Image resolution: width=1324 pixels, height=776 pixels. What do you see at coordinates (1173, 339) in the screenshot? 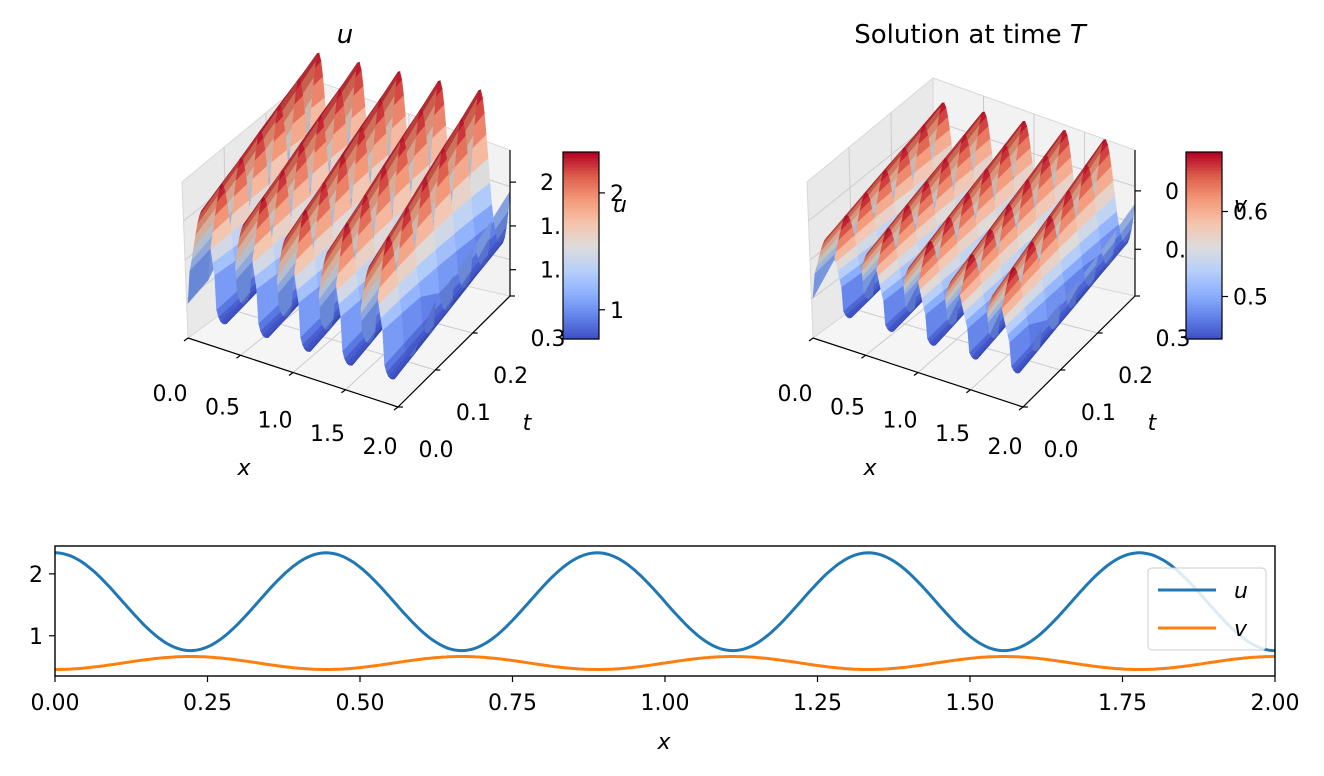
I see `t-tick-label: 0.3` at bounding box center [1173, 339].